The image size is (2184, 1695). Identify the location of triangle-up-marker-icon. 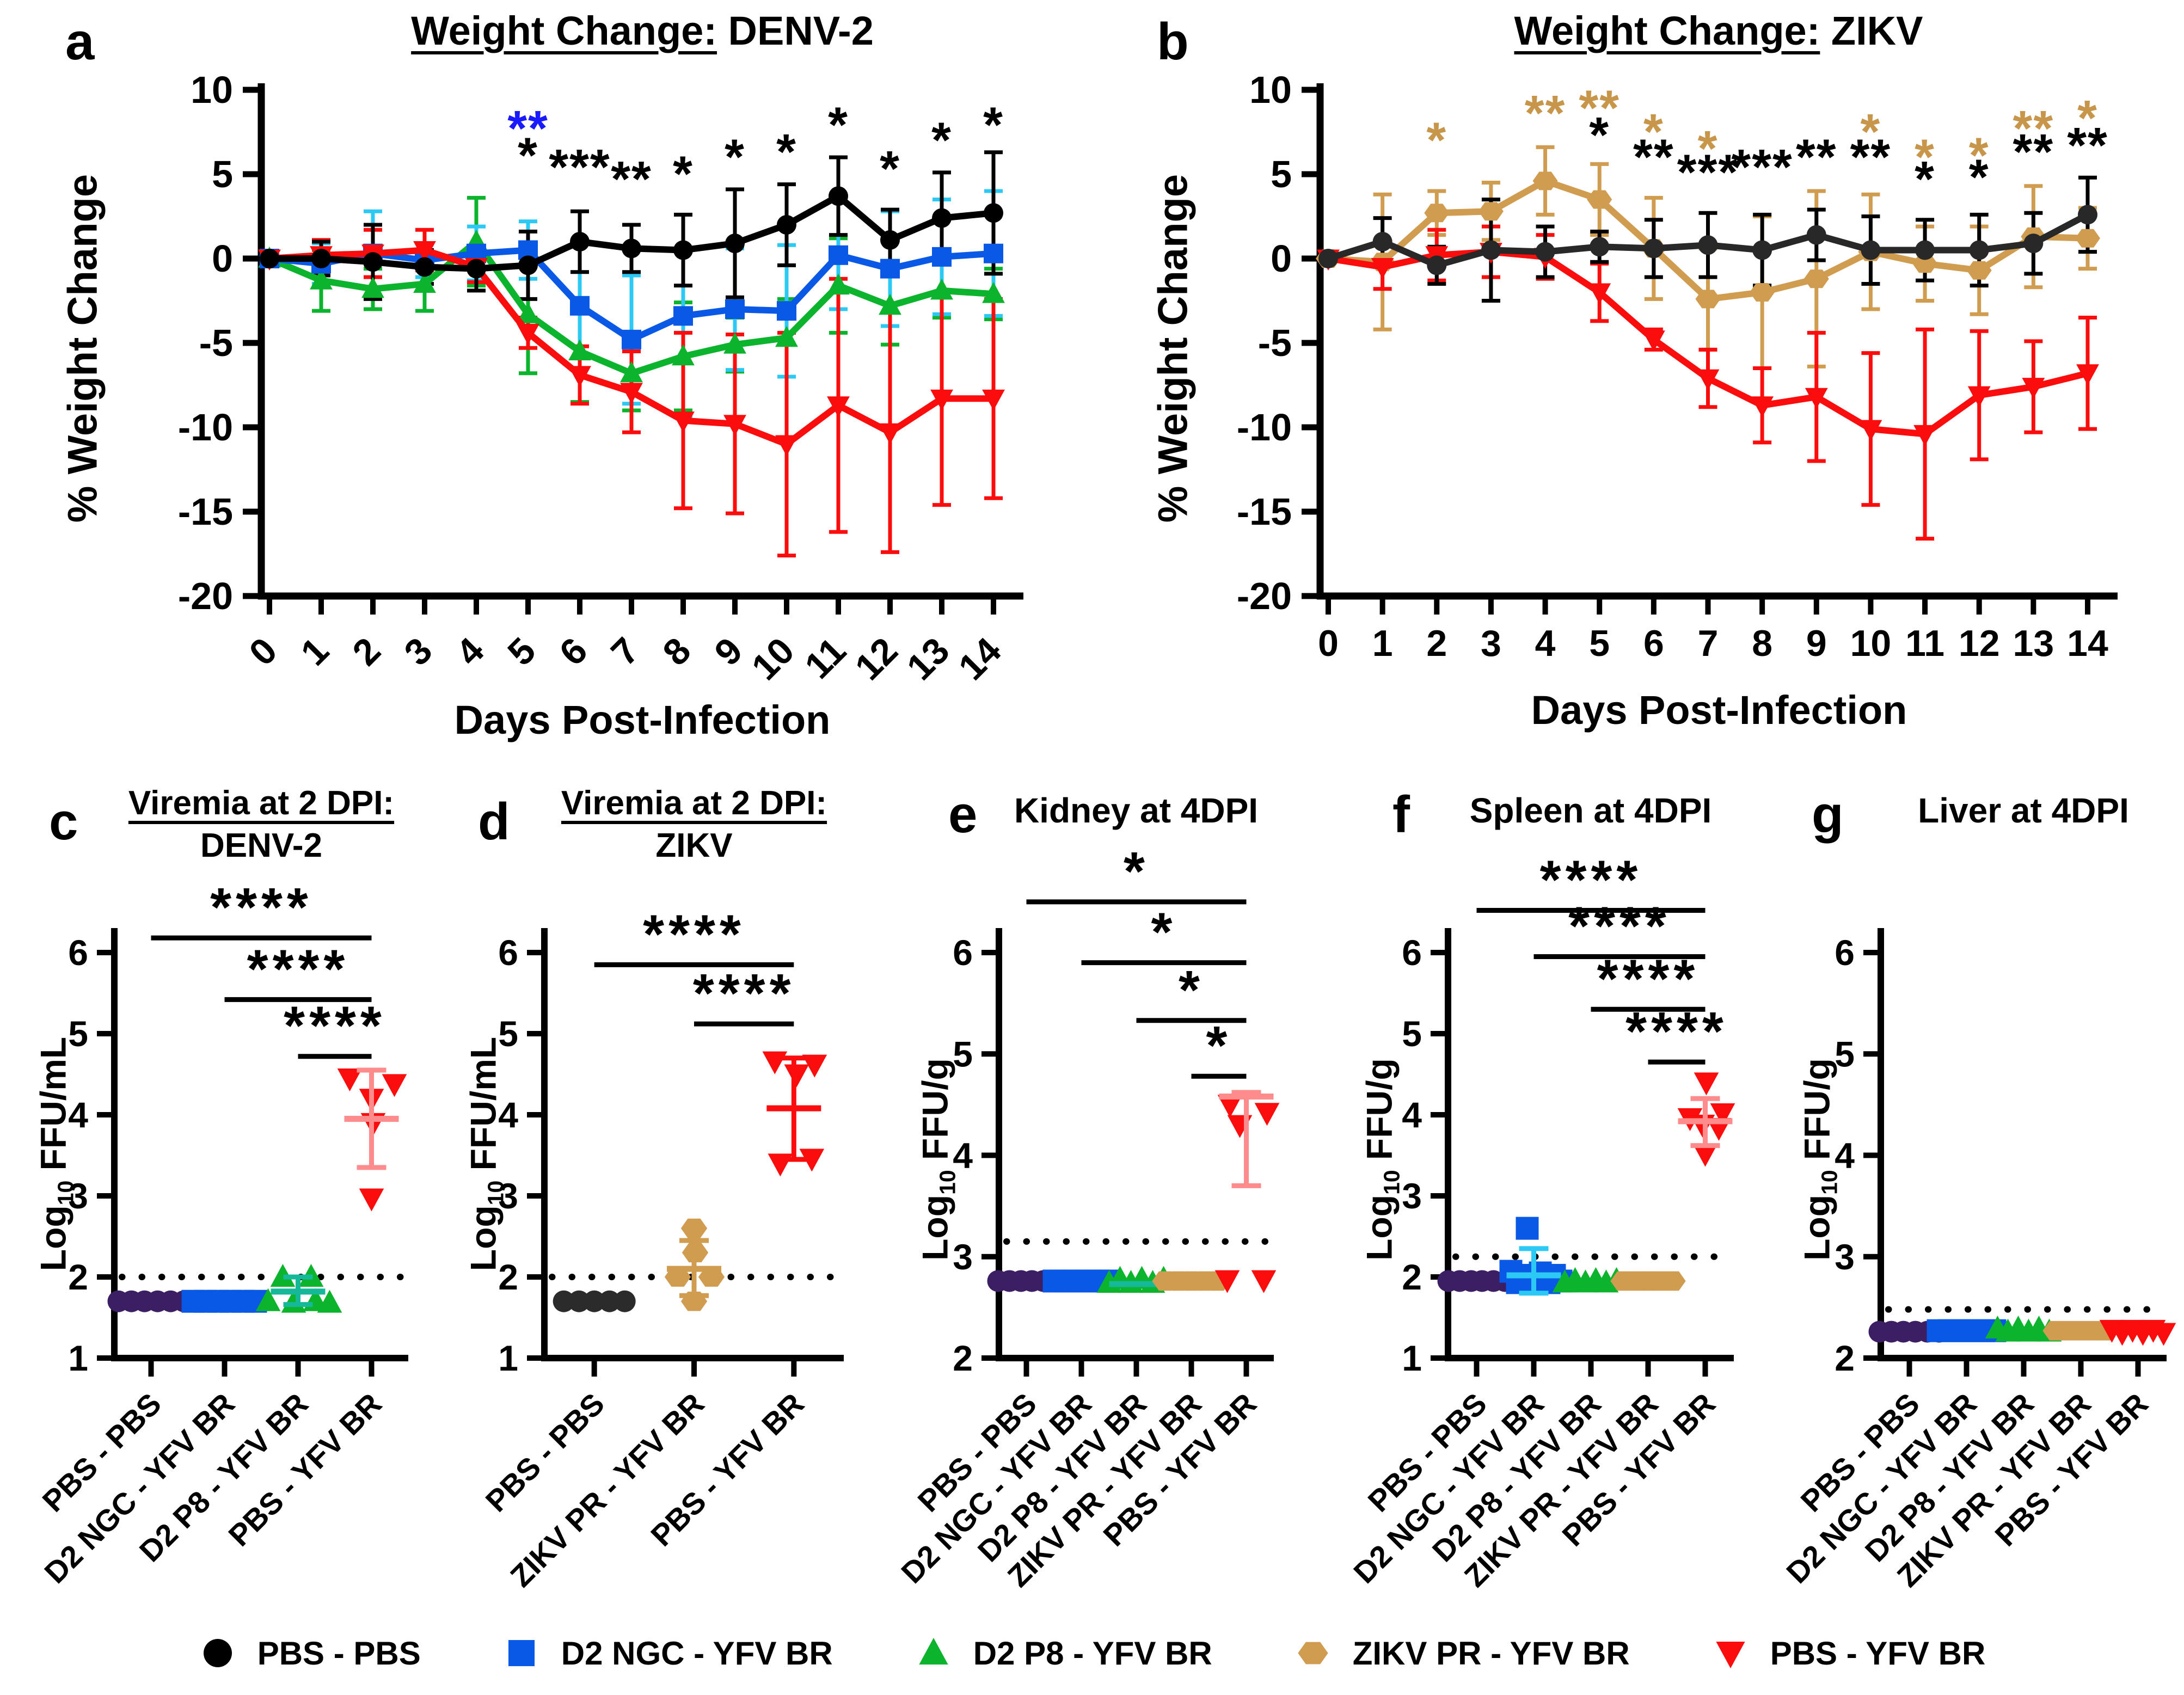
(934, 1653).